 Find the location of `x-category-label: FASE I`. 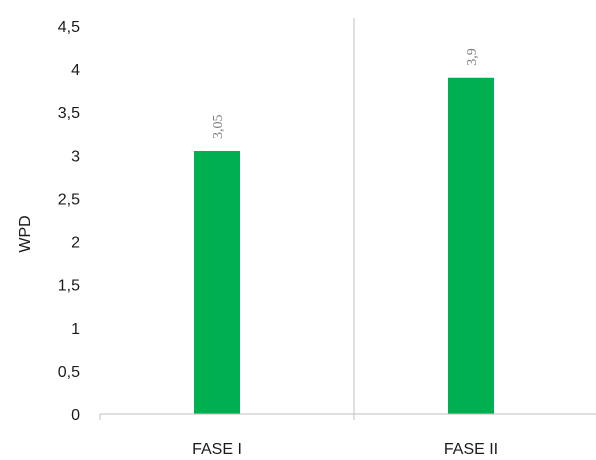

x-category-label: FASE I is located at coordinates (217, 449).